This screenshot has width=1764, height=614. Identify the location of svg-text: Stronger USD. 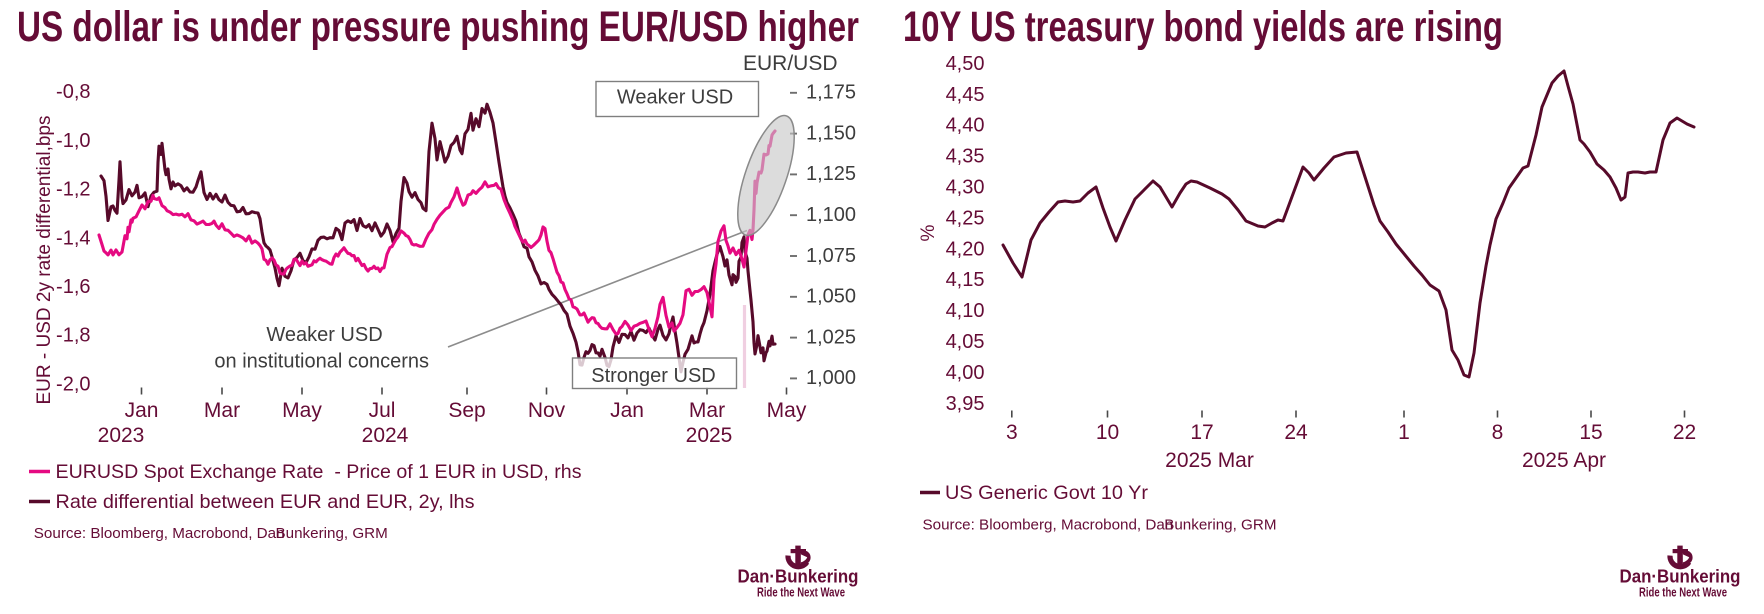
(653, 376).